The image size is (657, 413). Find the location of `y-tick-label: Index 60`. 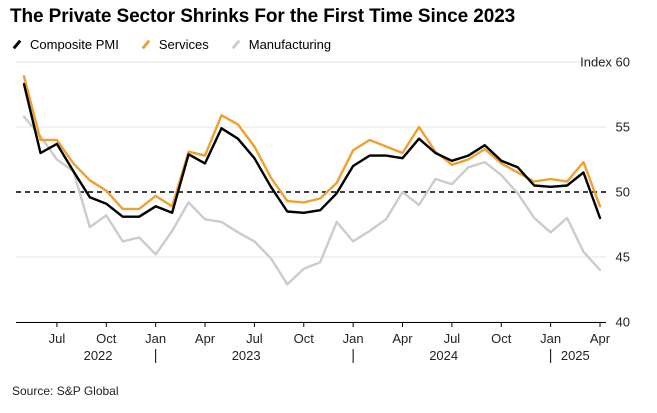

y-tick-label: Index 60 is located at coordinates (605, 62).